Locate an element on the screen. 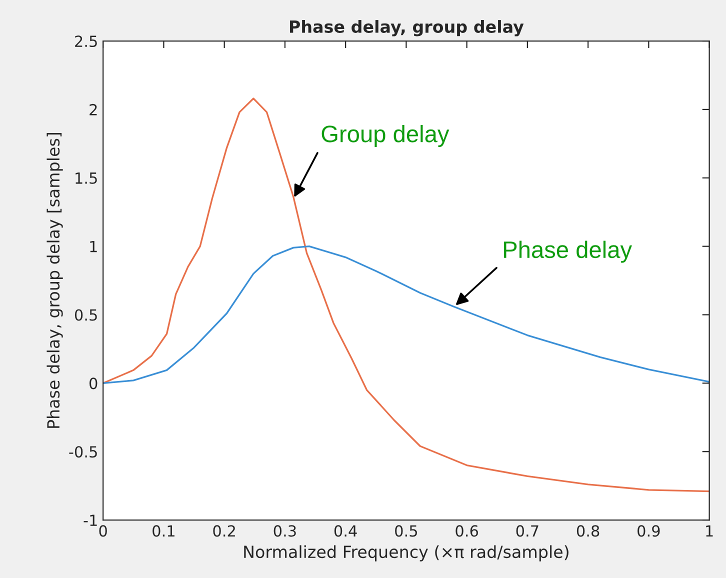 The image size is (726, 578). y-tick-label: 0.5 is located at coordinates (85, 315).